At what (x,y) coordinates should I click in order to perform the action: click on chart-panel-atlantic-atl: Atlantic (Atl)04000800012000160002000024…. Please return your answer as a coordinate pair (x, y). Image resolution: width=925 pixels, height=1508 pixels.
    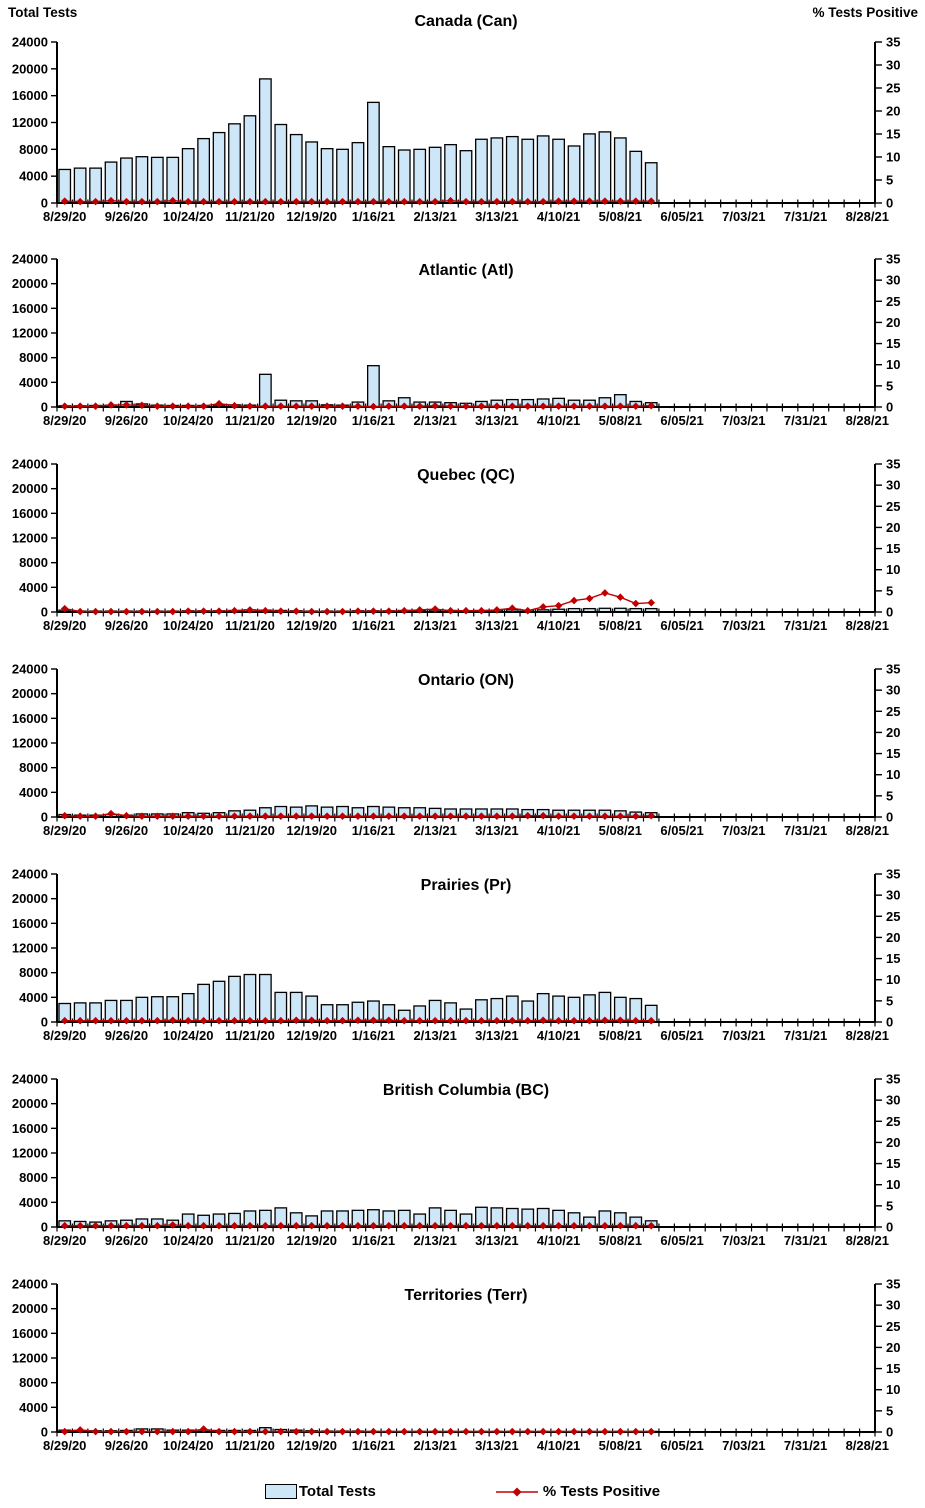
    Looking at the image, I should click on (462, 345).